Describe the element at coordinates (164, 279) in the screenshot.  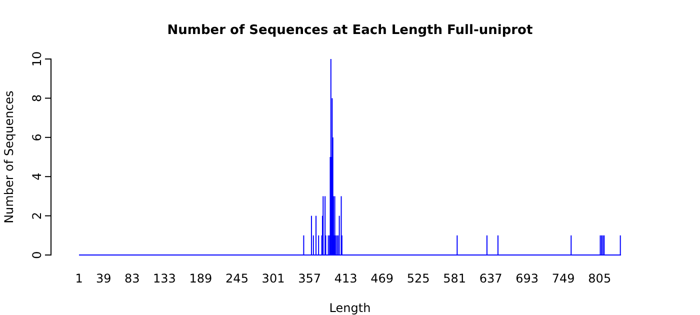
I see `x-tick-label: 133` at that location.